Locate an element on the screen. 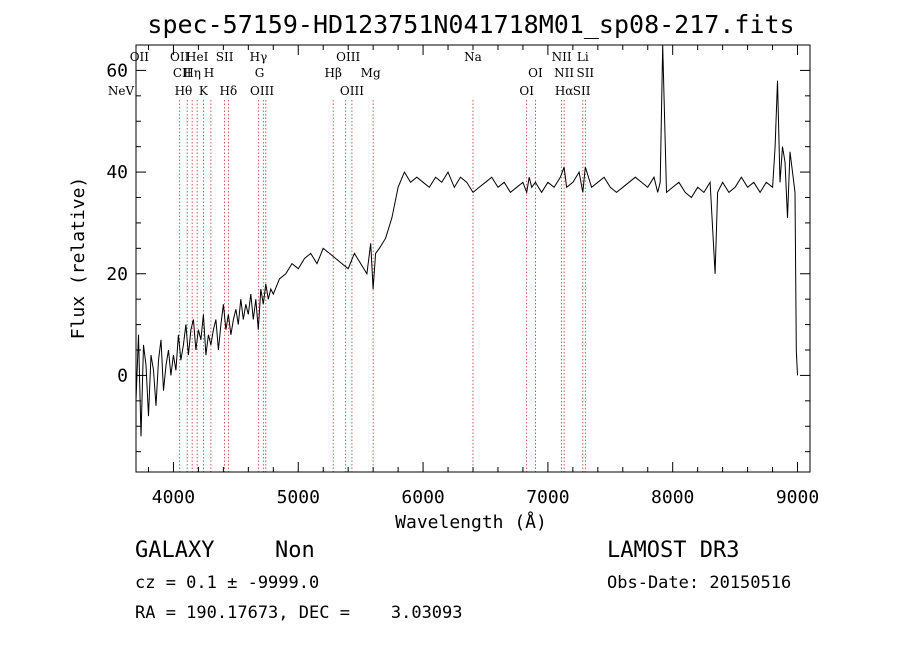  x-tick-label: 4000 is located at coordinates (173, 497).